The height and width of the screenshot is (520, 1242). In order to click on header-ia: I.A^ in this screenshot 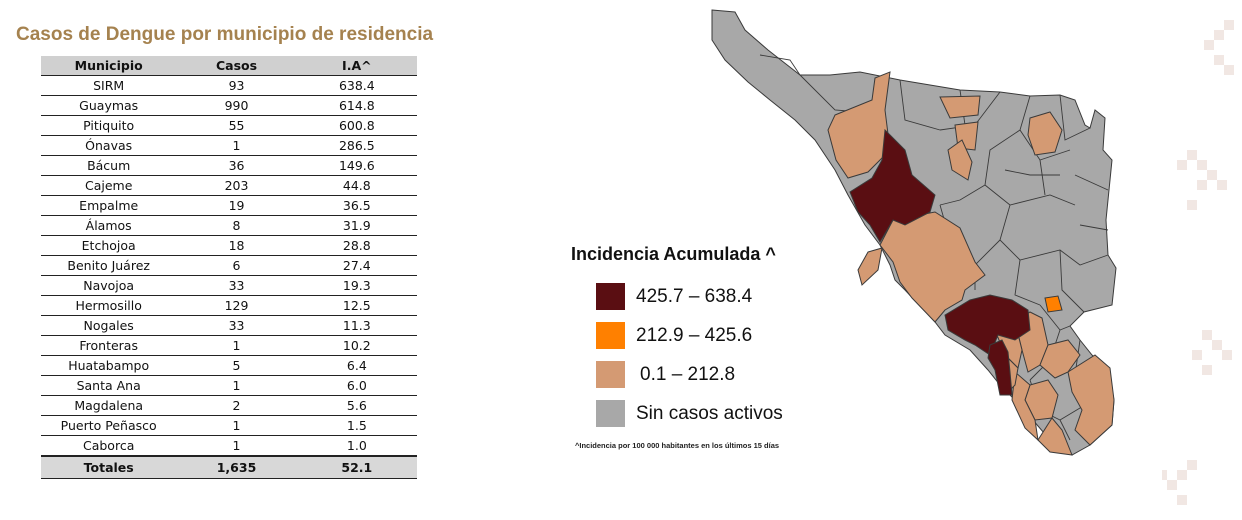, I will do `click(356, 66)`.